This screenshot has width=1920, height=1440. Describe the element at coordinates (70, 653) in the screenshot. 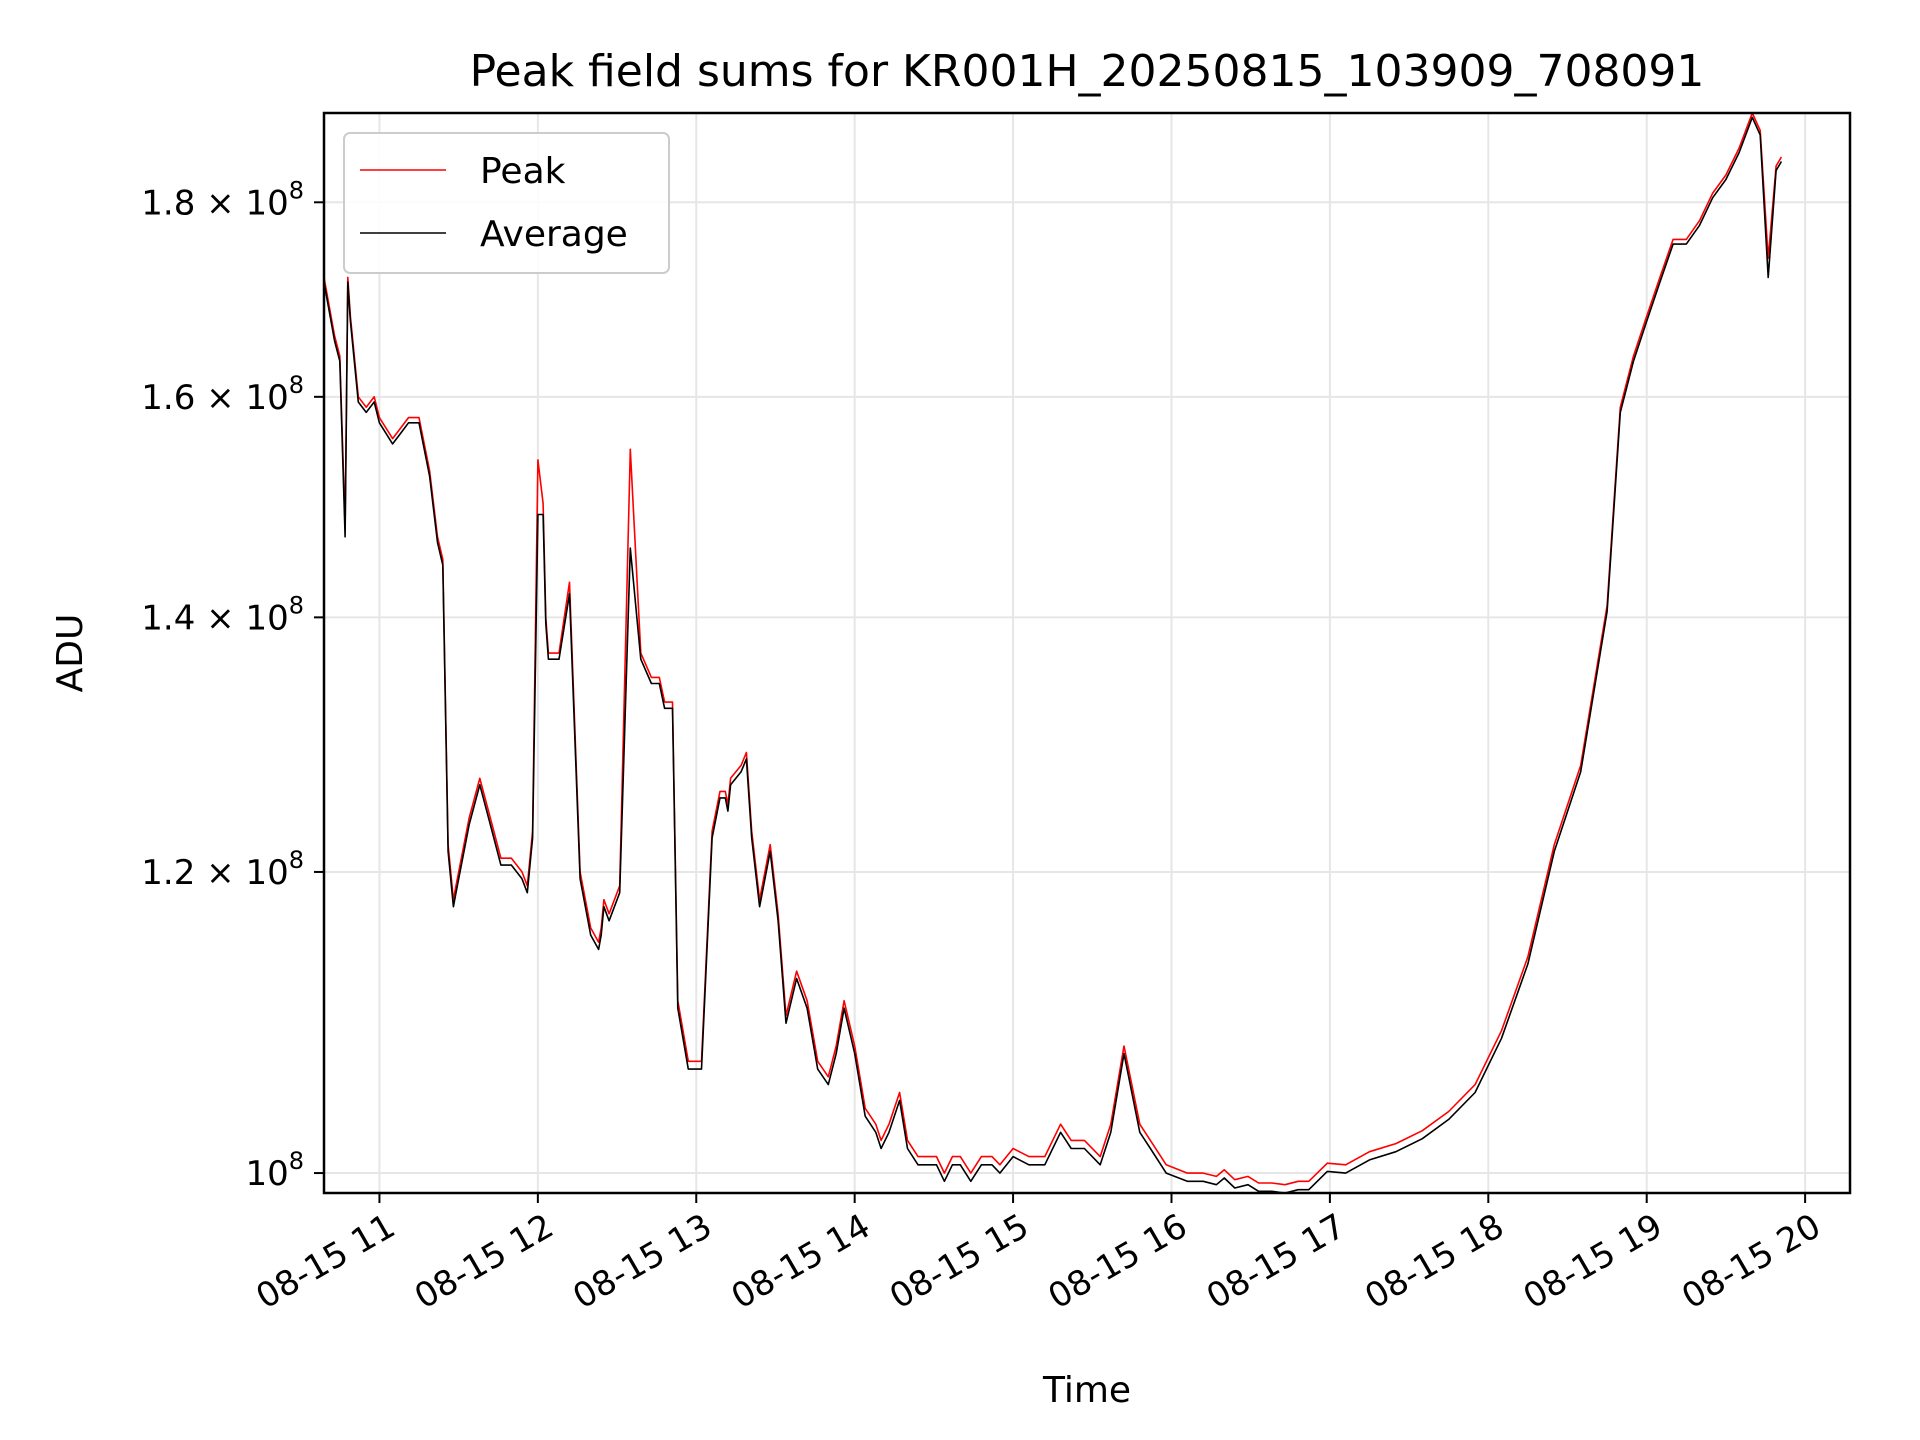

I see `y-axis-title: ADU` at that location.